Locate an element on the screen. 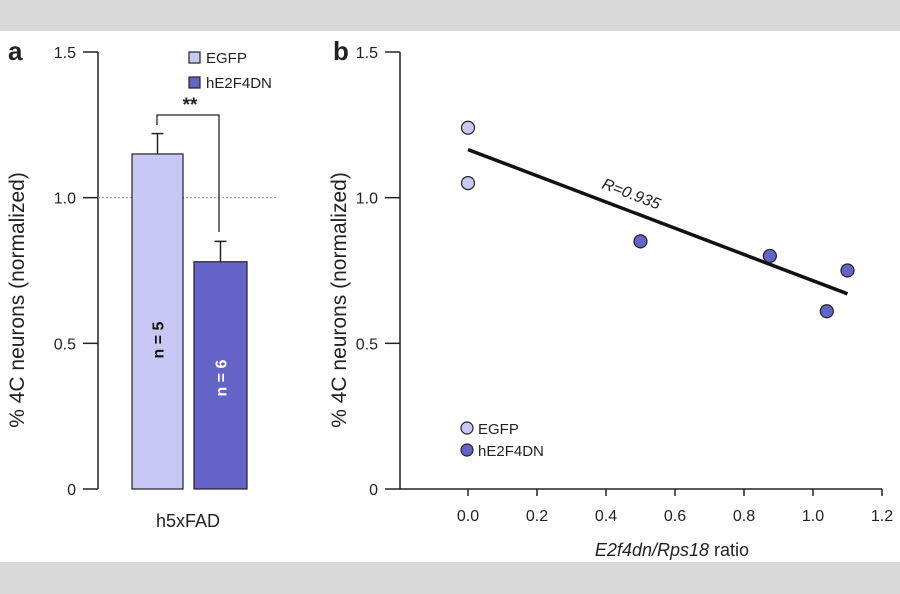 The height and width of the screenshot is (594, 900). y-tick-label-a: 0.5 is located at coordinates (65, 344).